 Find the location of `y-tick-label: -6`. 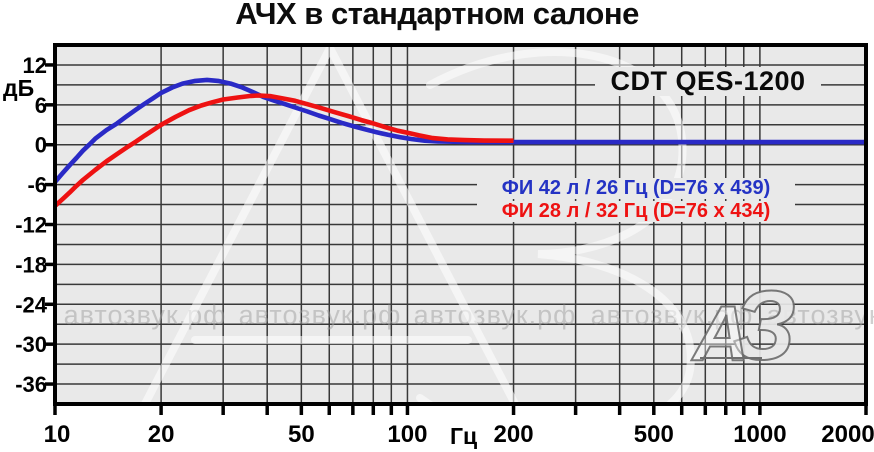

y-tick-label: -6 is located at coordinates (37, 185).